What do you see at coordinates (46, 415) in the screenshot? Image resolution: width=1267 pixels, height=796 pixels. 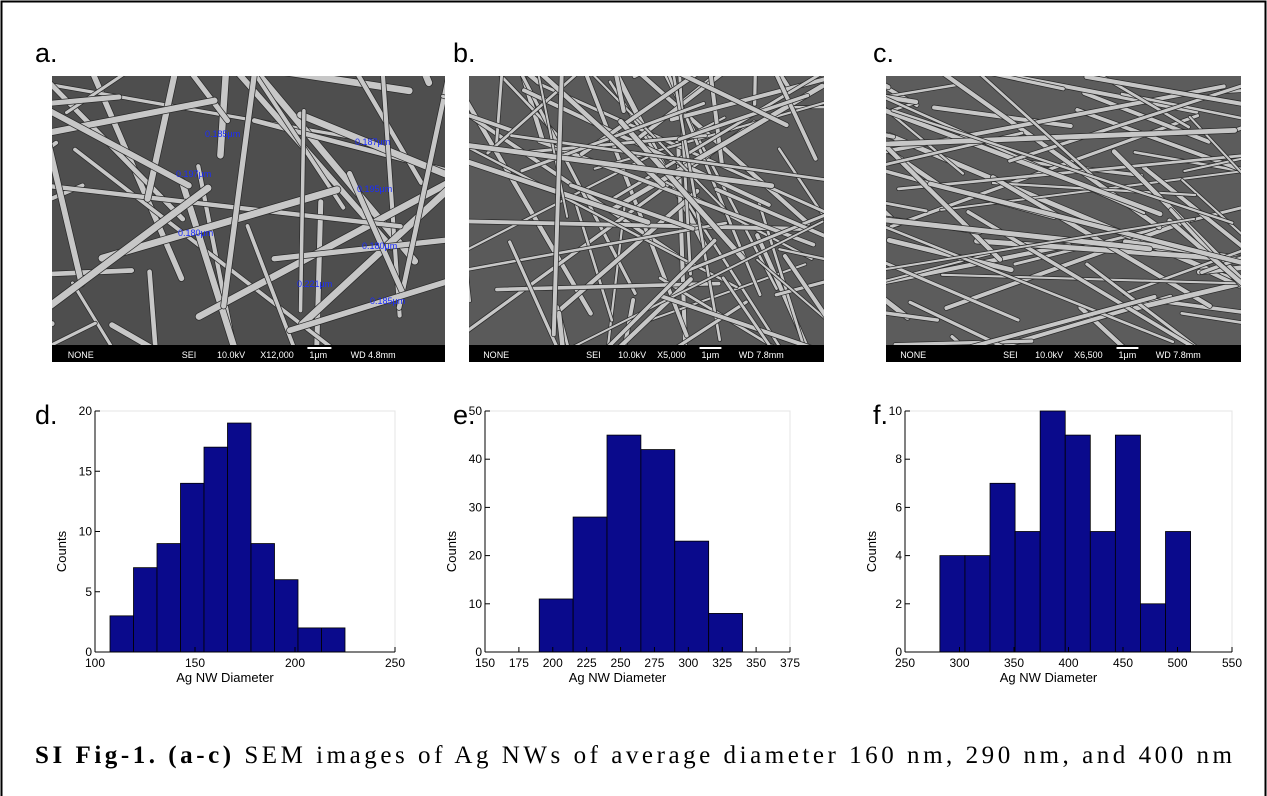 I see `panel-label: d.` at bounding box center [46, 415].